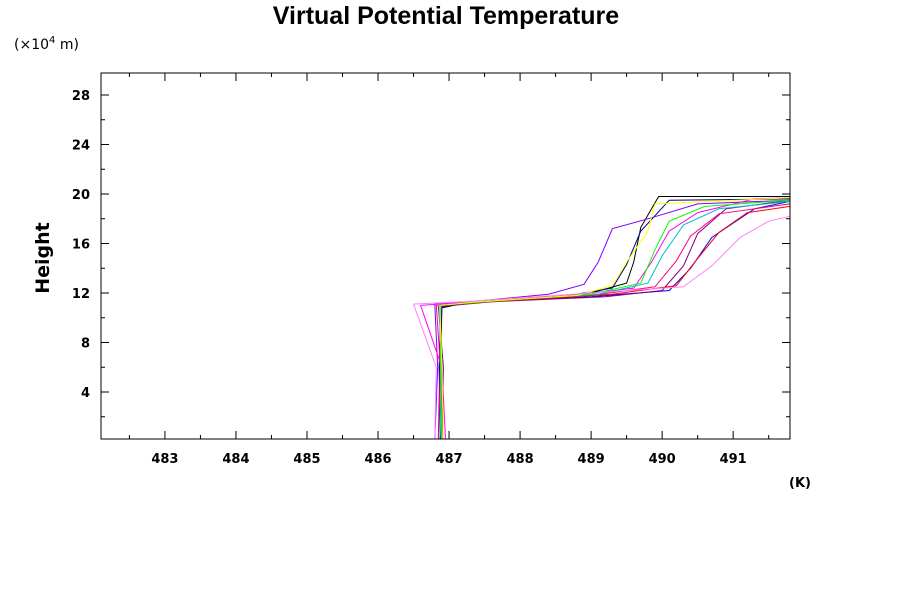  Describe the element at coordinates (733, 459) in the screenshot. I see `x-tick-label: 491` at that location.